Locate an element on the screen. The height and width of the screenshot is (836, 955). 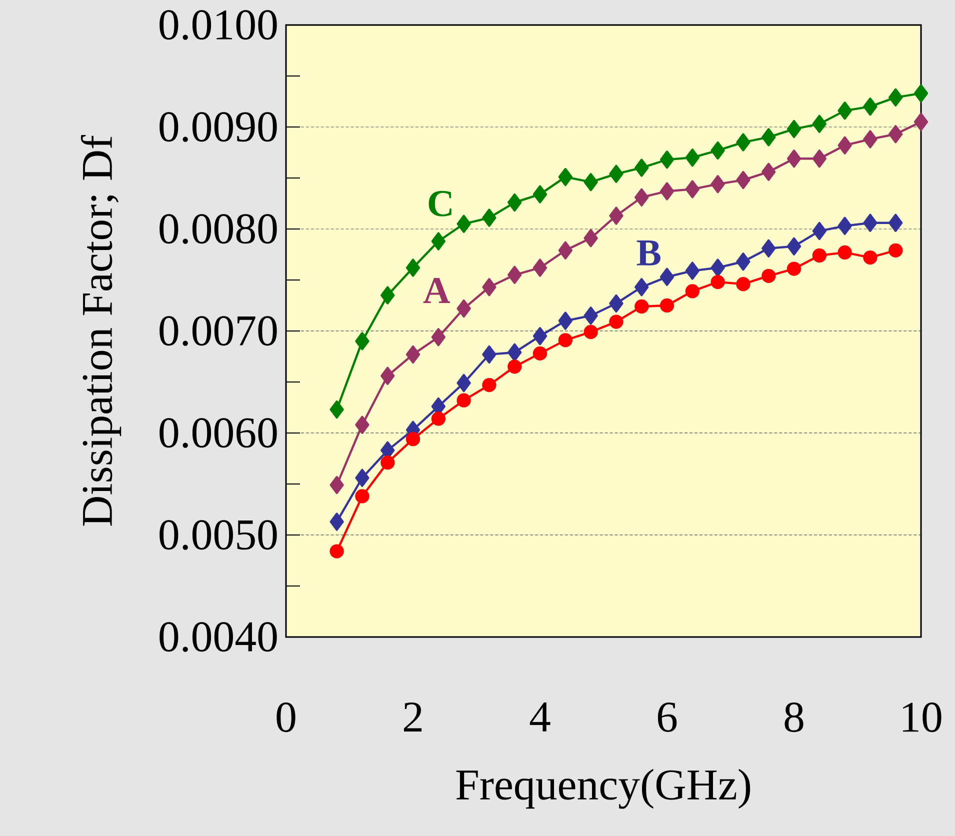
x-axis-title: Frequency(GHz) is located at coordinates (603, 788).